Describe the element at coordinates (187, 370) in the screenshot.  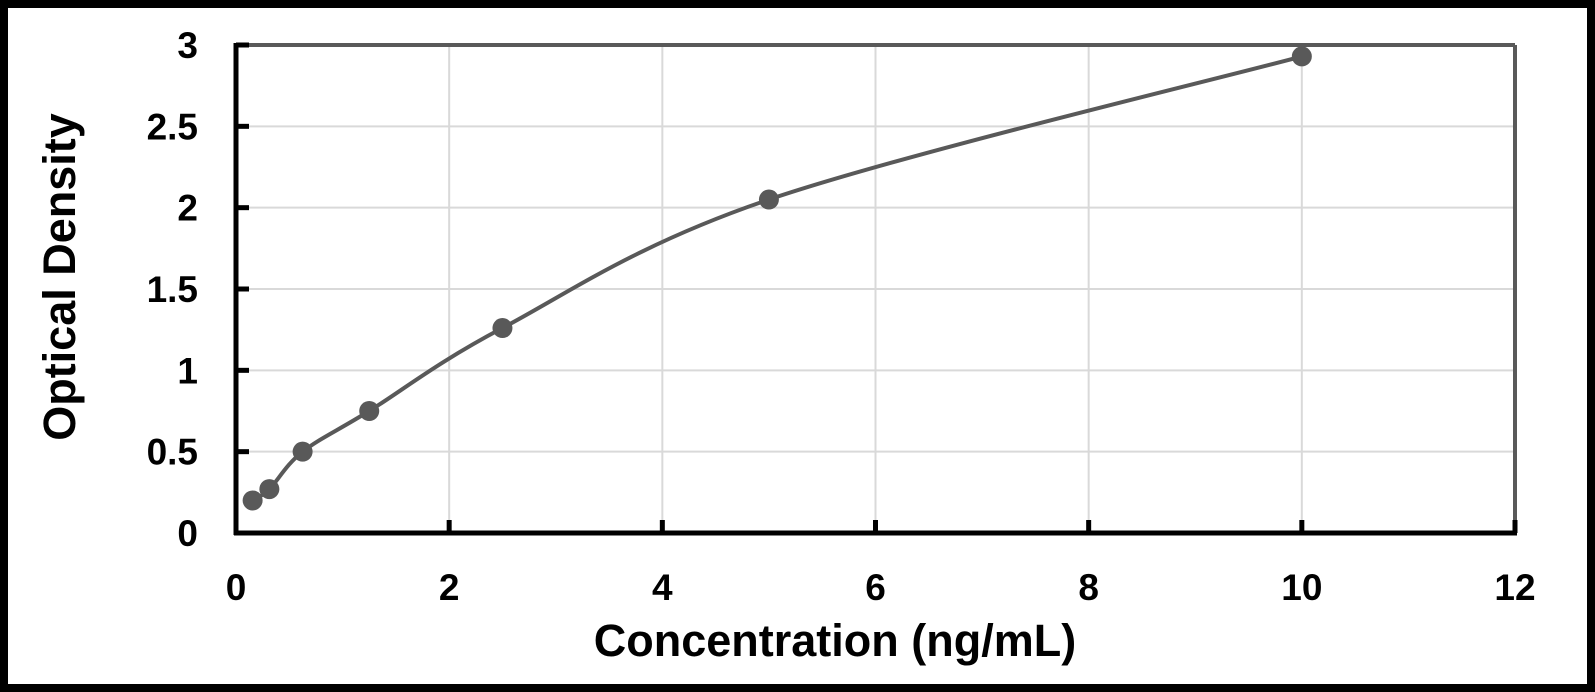
I see `y-tick-label: 1` at that location.